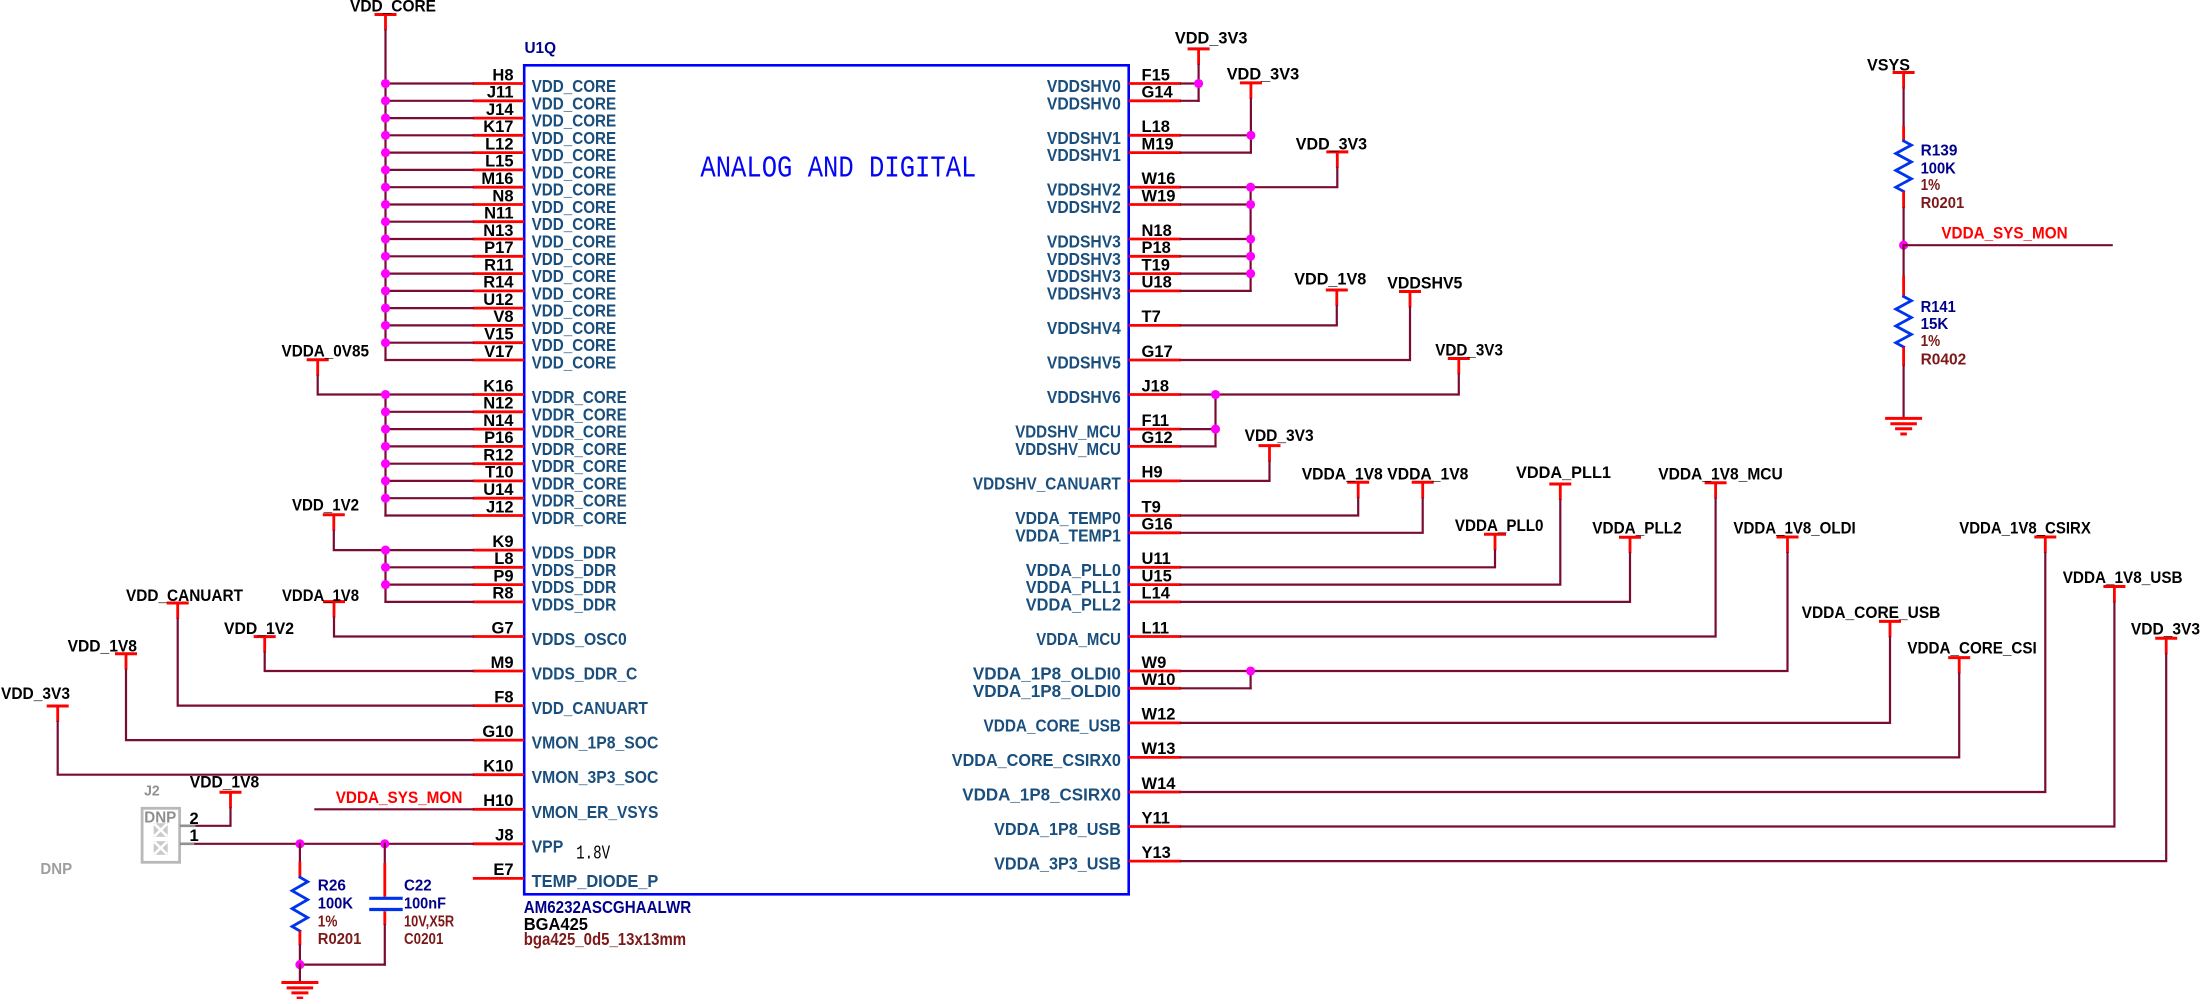 The width and height of the screenshot is (2200, 1004). I want to click on svg-text: VDDA_PLL0, so click(1499, 526).